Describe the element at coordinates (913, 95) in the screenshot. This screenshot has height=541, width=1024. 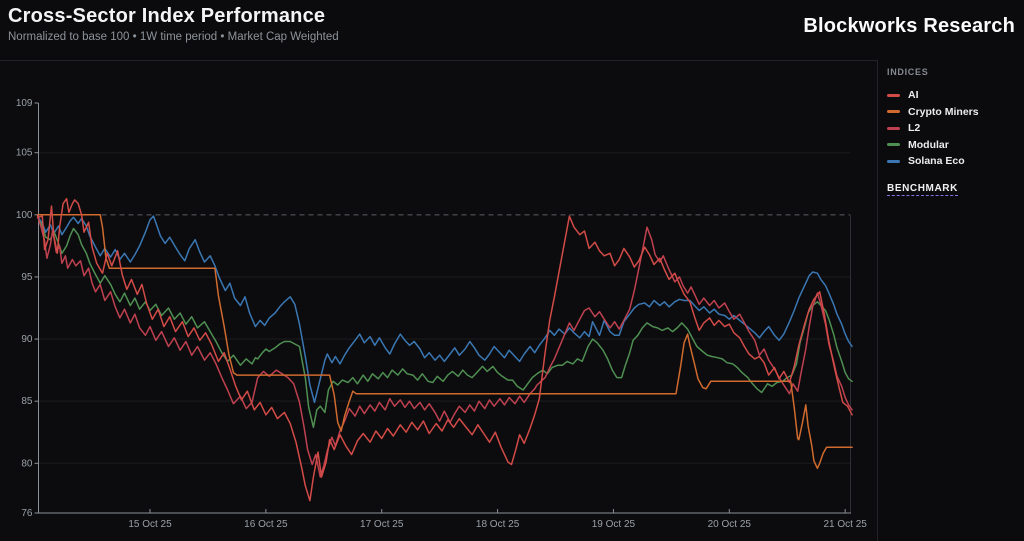
I see `legend-label-ai: AI` at that location.